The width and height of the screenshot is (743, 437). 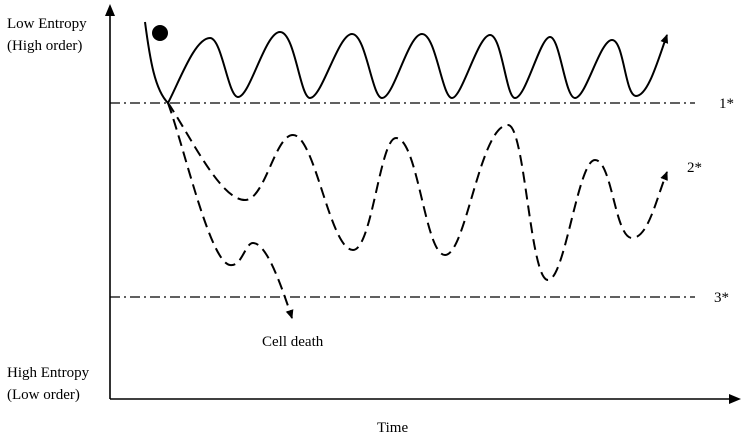 I want to click on label-low-entropy: Low Entropy, so click(x=47, y=24).